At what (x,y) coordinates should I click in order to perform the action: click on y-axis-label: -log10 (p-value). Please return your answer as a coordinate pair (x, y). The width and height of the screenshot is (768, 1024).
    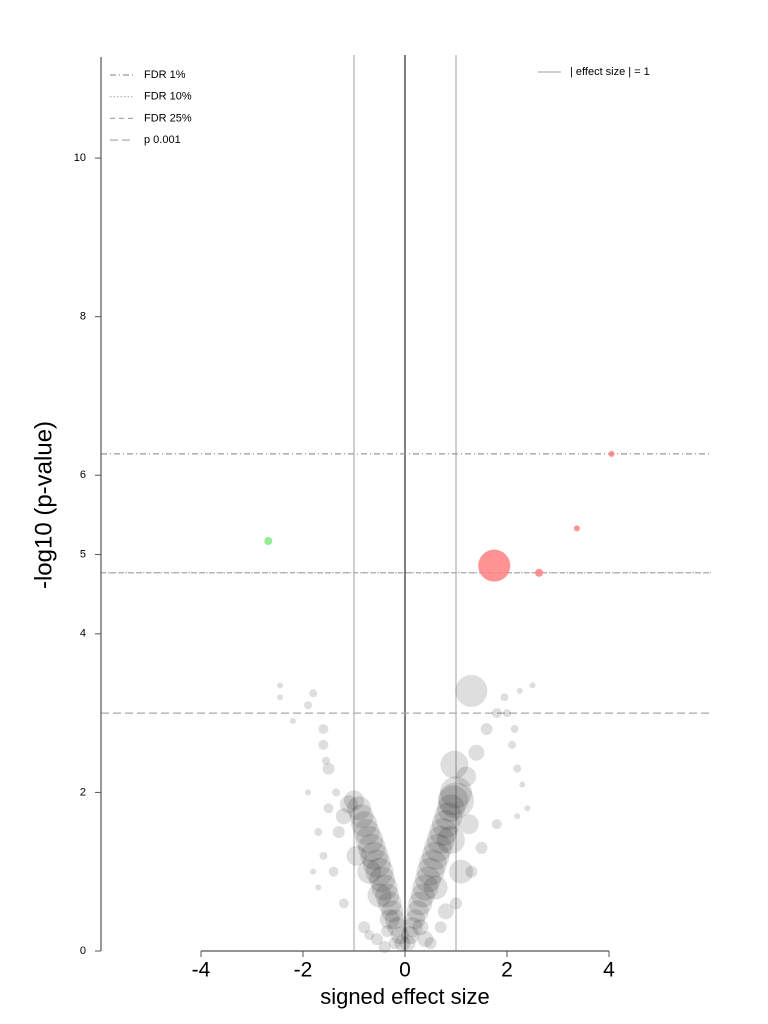
    Looking at the image, I should click on (43, 505).